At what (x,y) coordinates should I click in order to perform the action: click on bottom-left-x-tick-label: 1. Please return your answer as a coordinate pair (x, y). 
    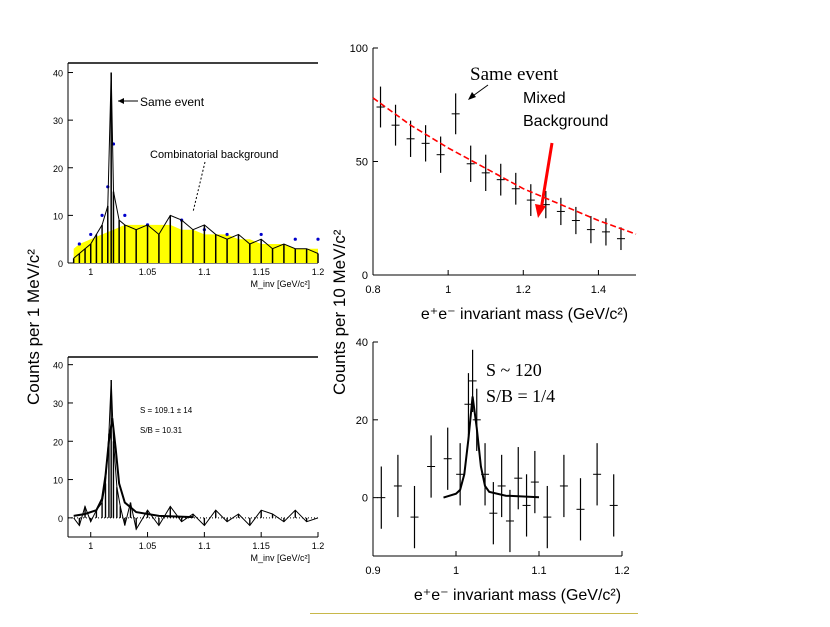
    Looking at the image, I should click on (90, 546).